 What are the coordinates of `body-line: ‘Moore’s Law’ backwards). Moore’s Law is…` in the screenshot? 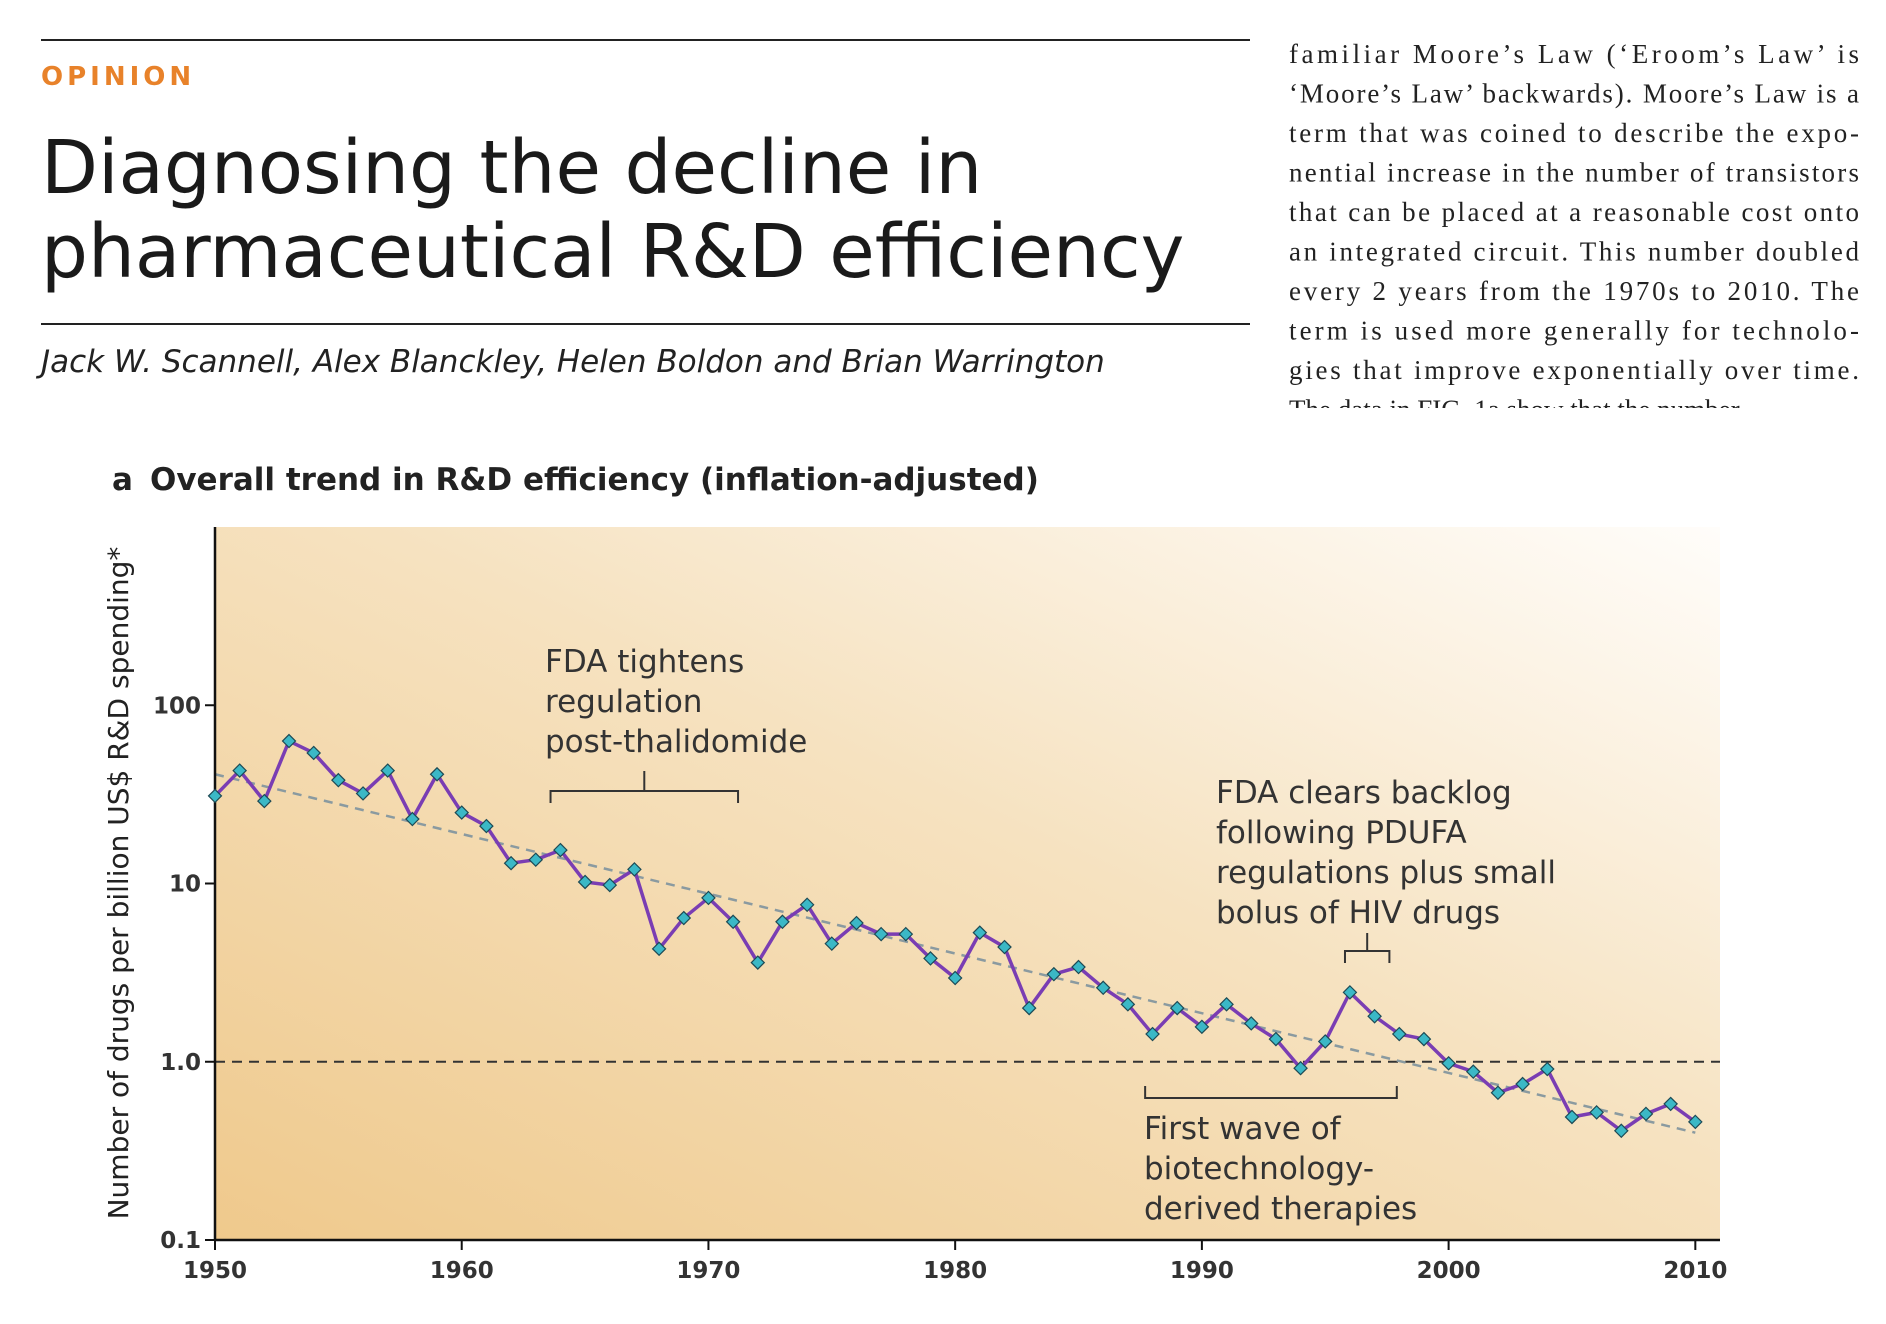 It's located at (1574, 94).